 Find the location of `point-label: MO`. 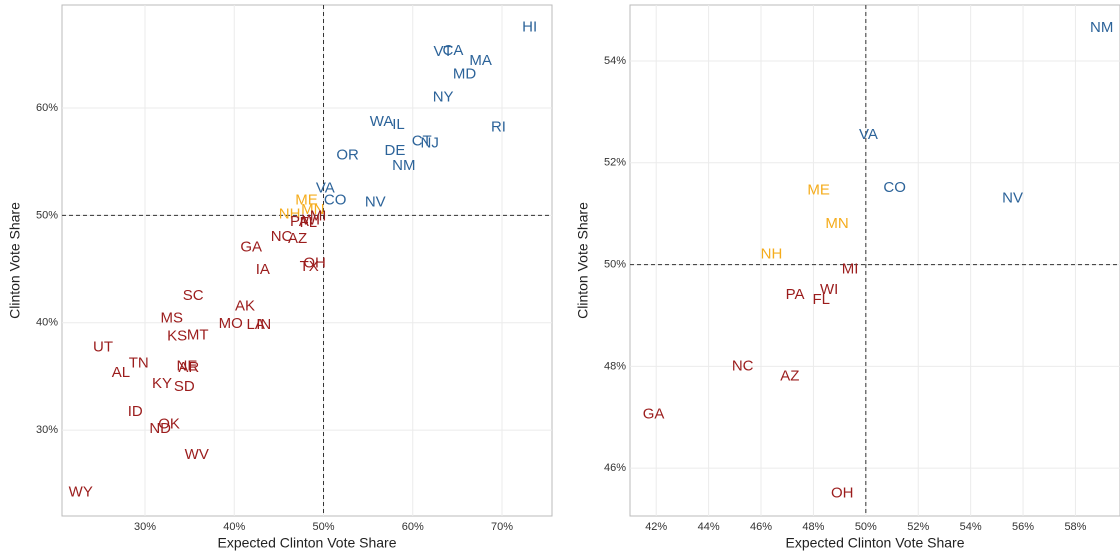

point-label: MO is located at coordinates (231, 323).